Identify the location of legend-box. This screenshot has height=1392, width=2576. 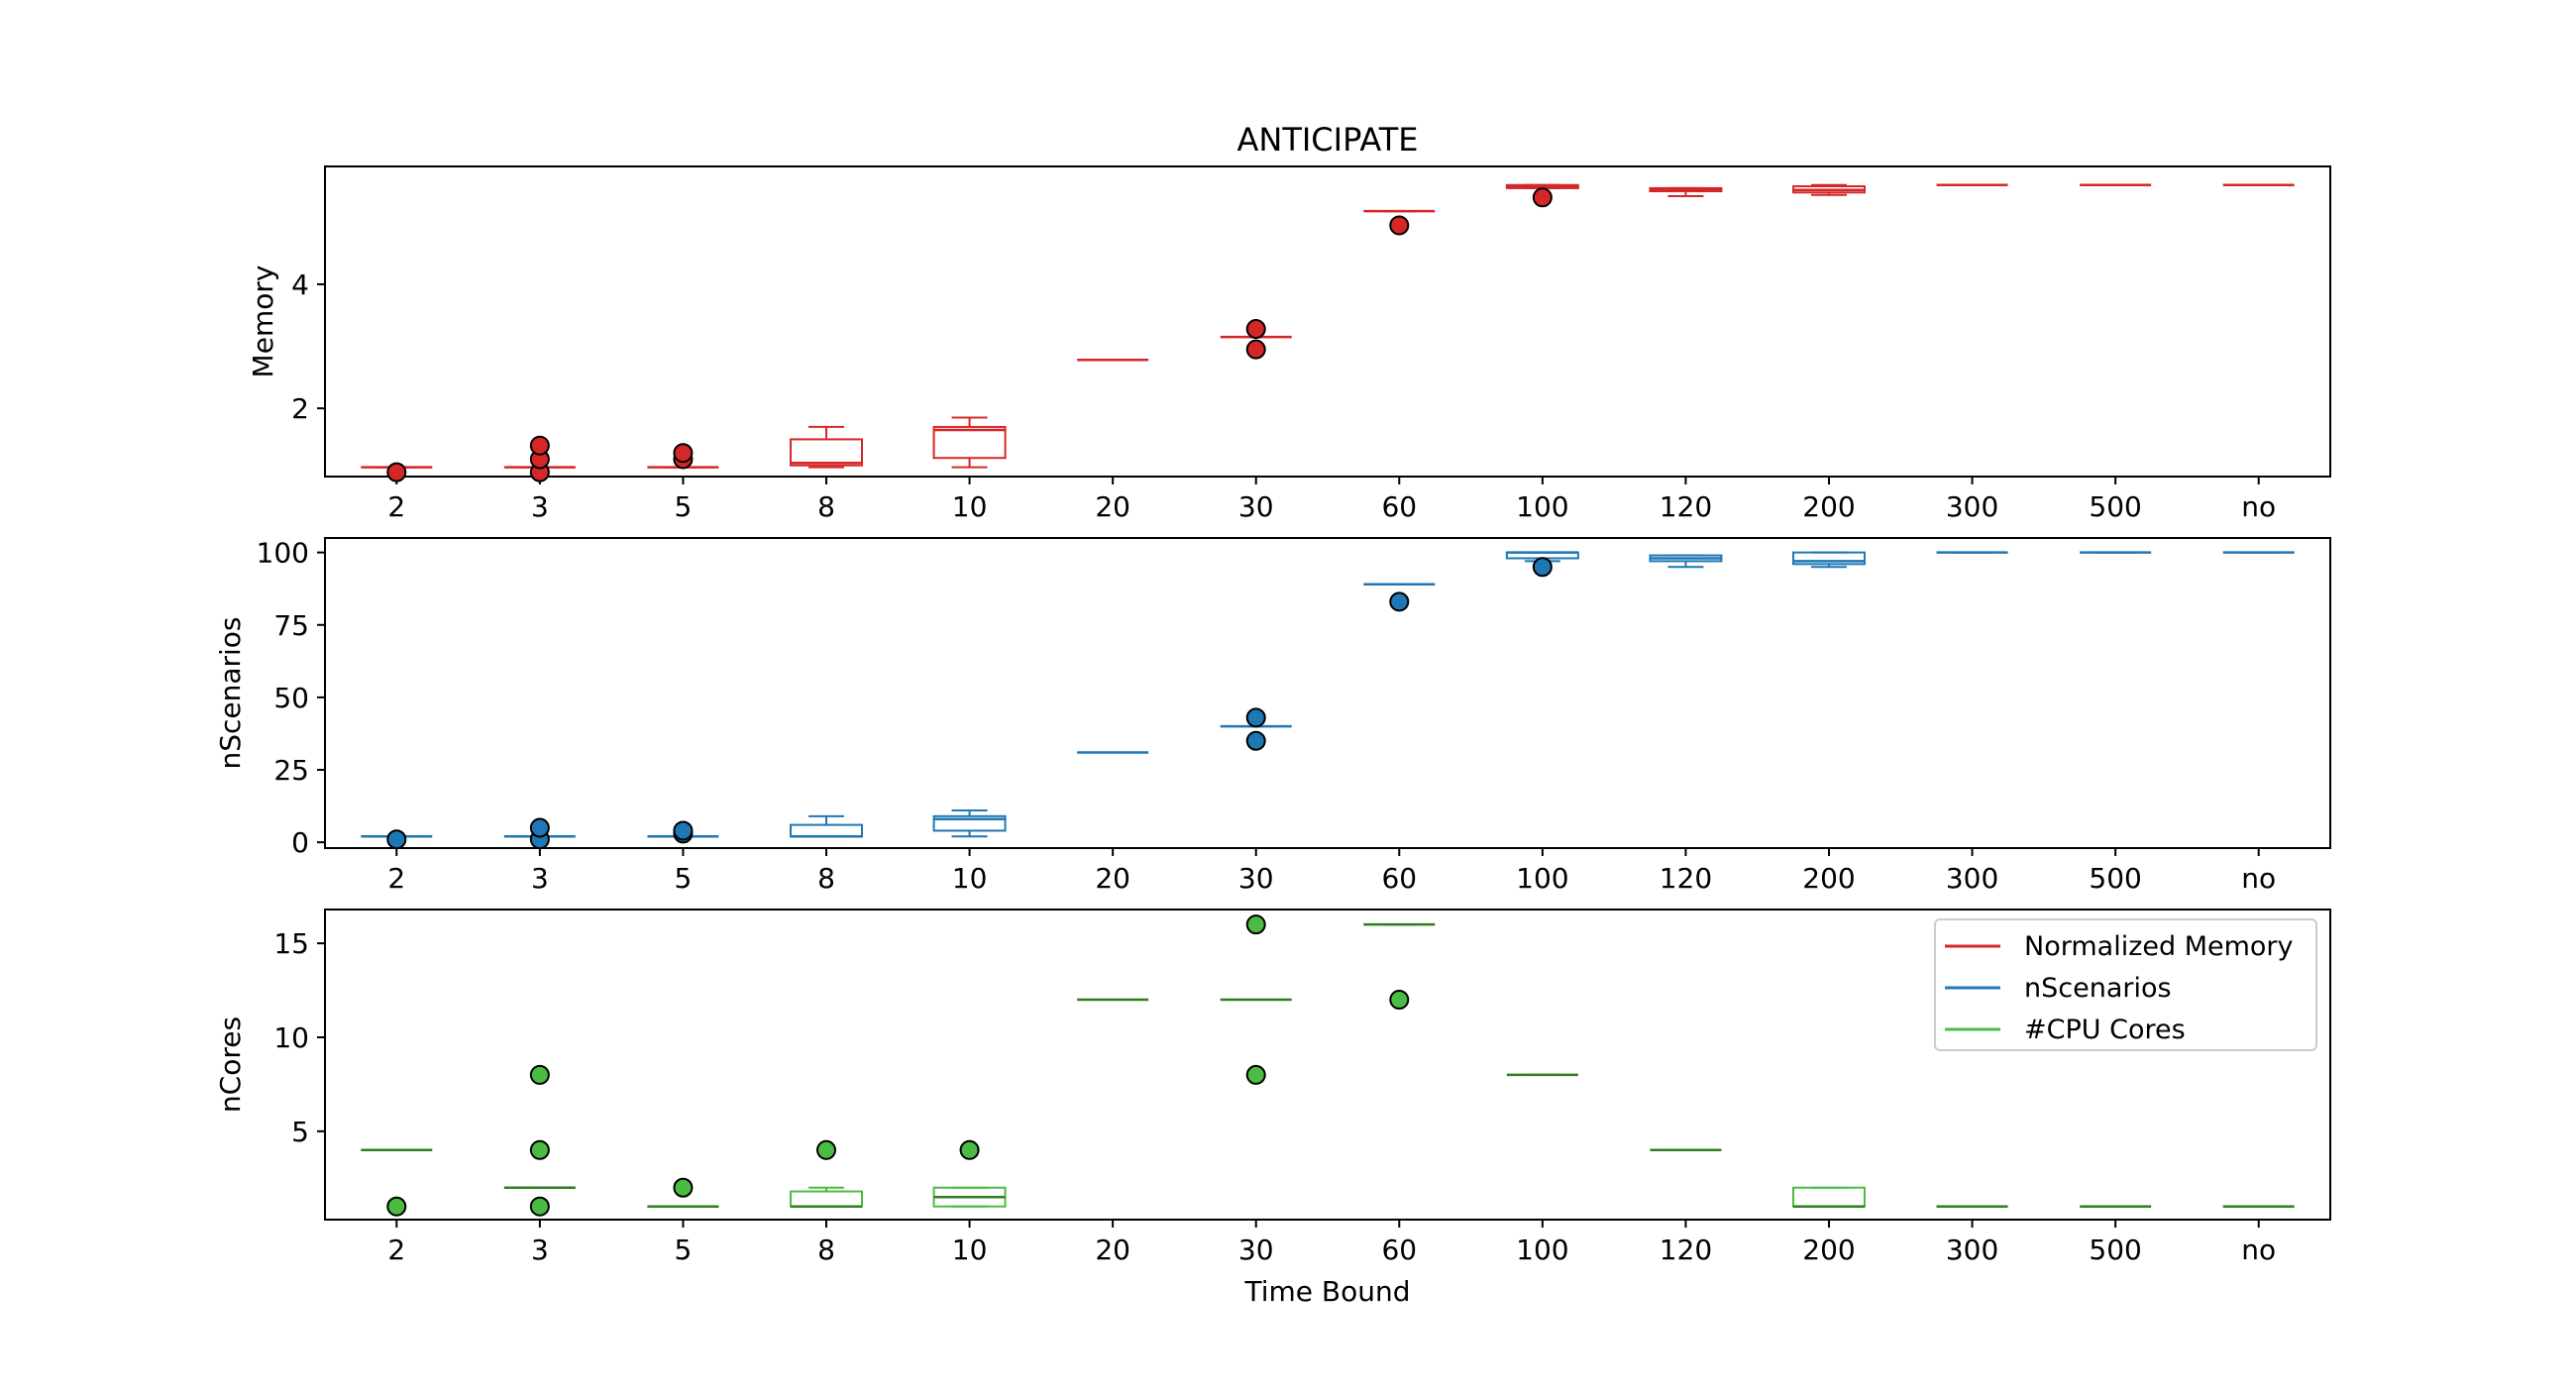
(2125, 984).